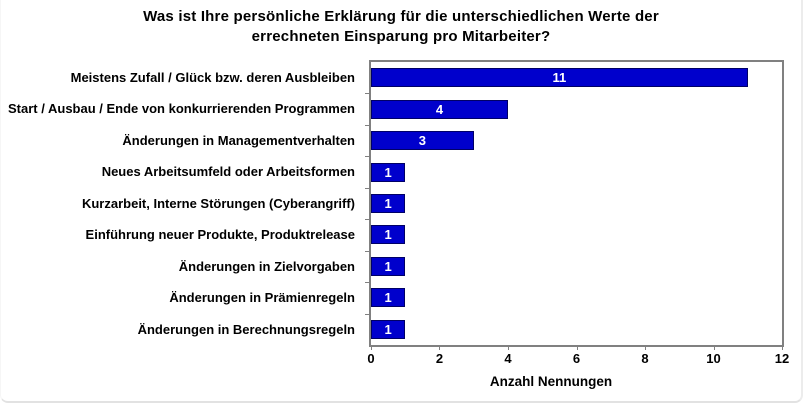  I want to click on bar: 4, so click(439, 109).